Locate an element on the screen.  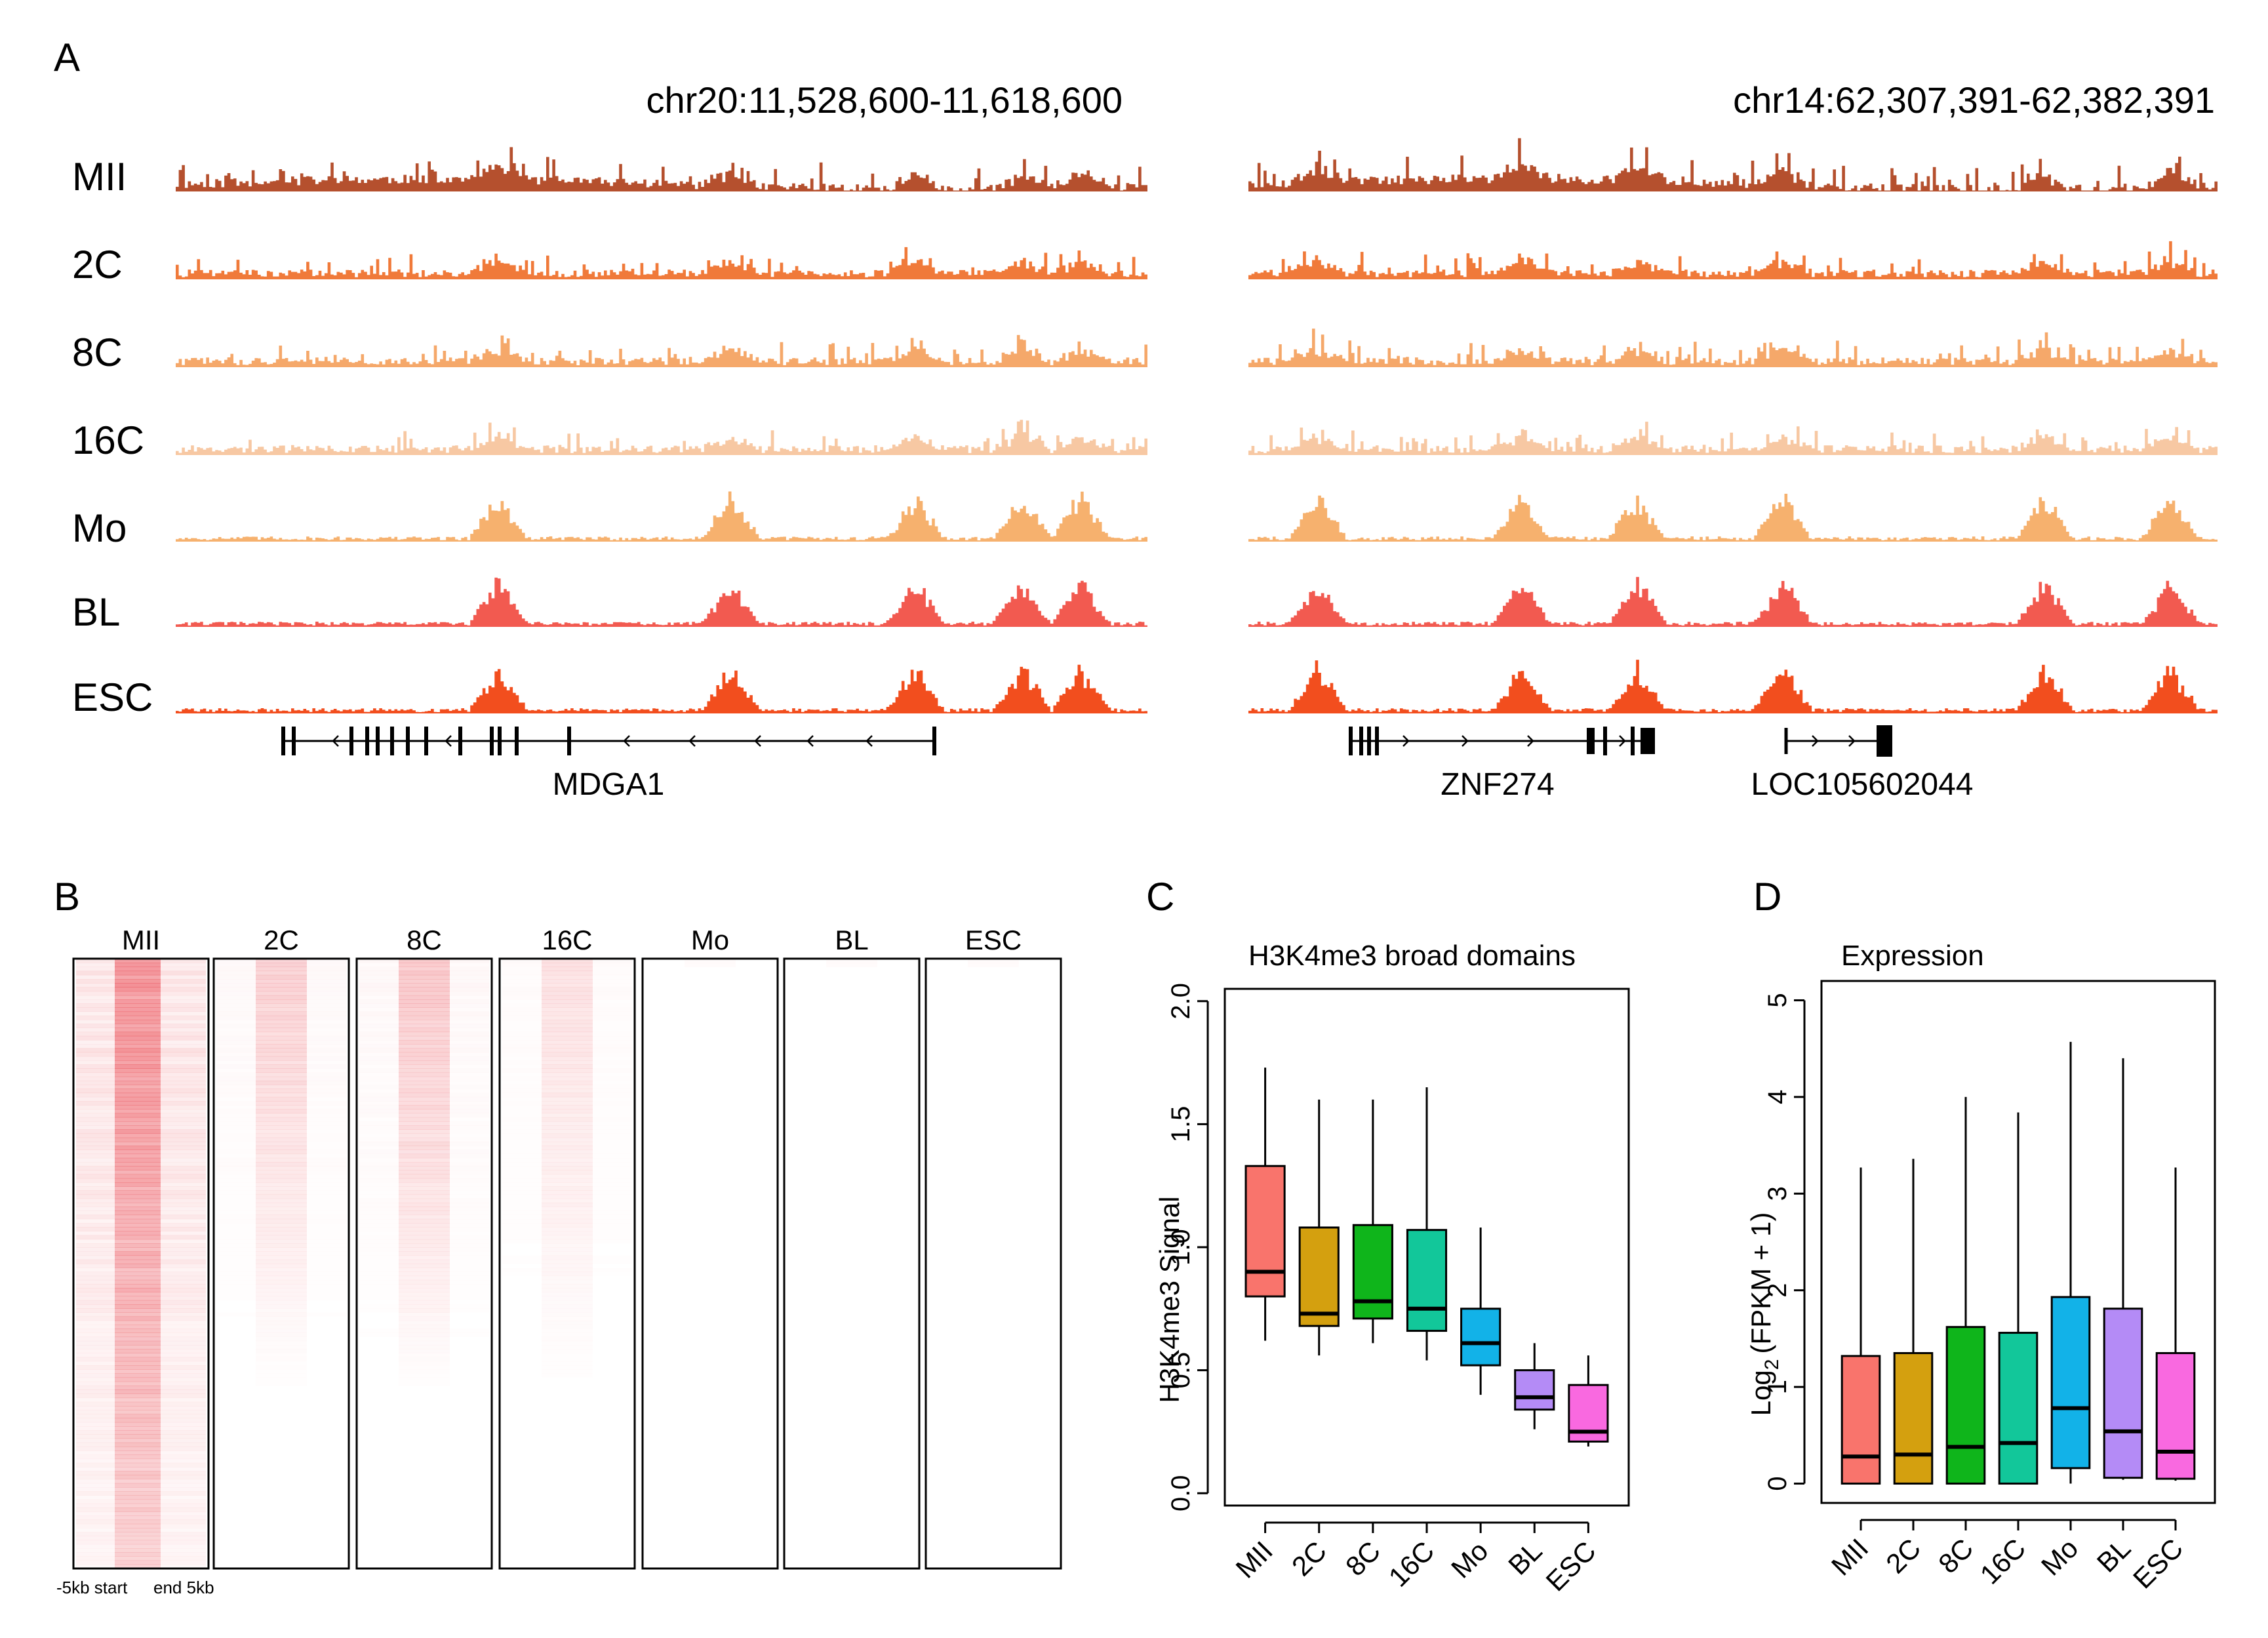
coverage-track-16c-left is located at coordinates (661, 437).